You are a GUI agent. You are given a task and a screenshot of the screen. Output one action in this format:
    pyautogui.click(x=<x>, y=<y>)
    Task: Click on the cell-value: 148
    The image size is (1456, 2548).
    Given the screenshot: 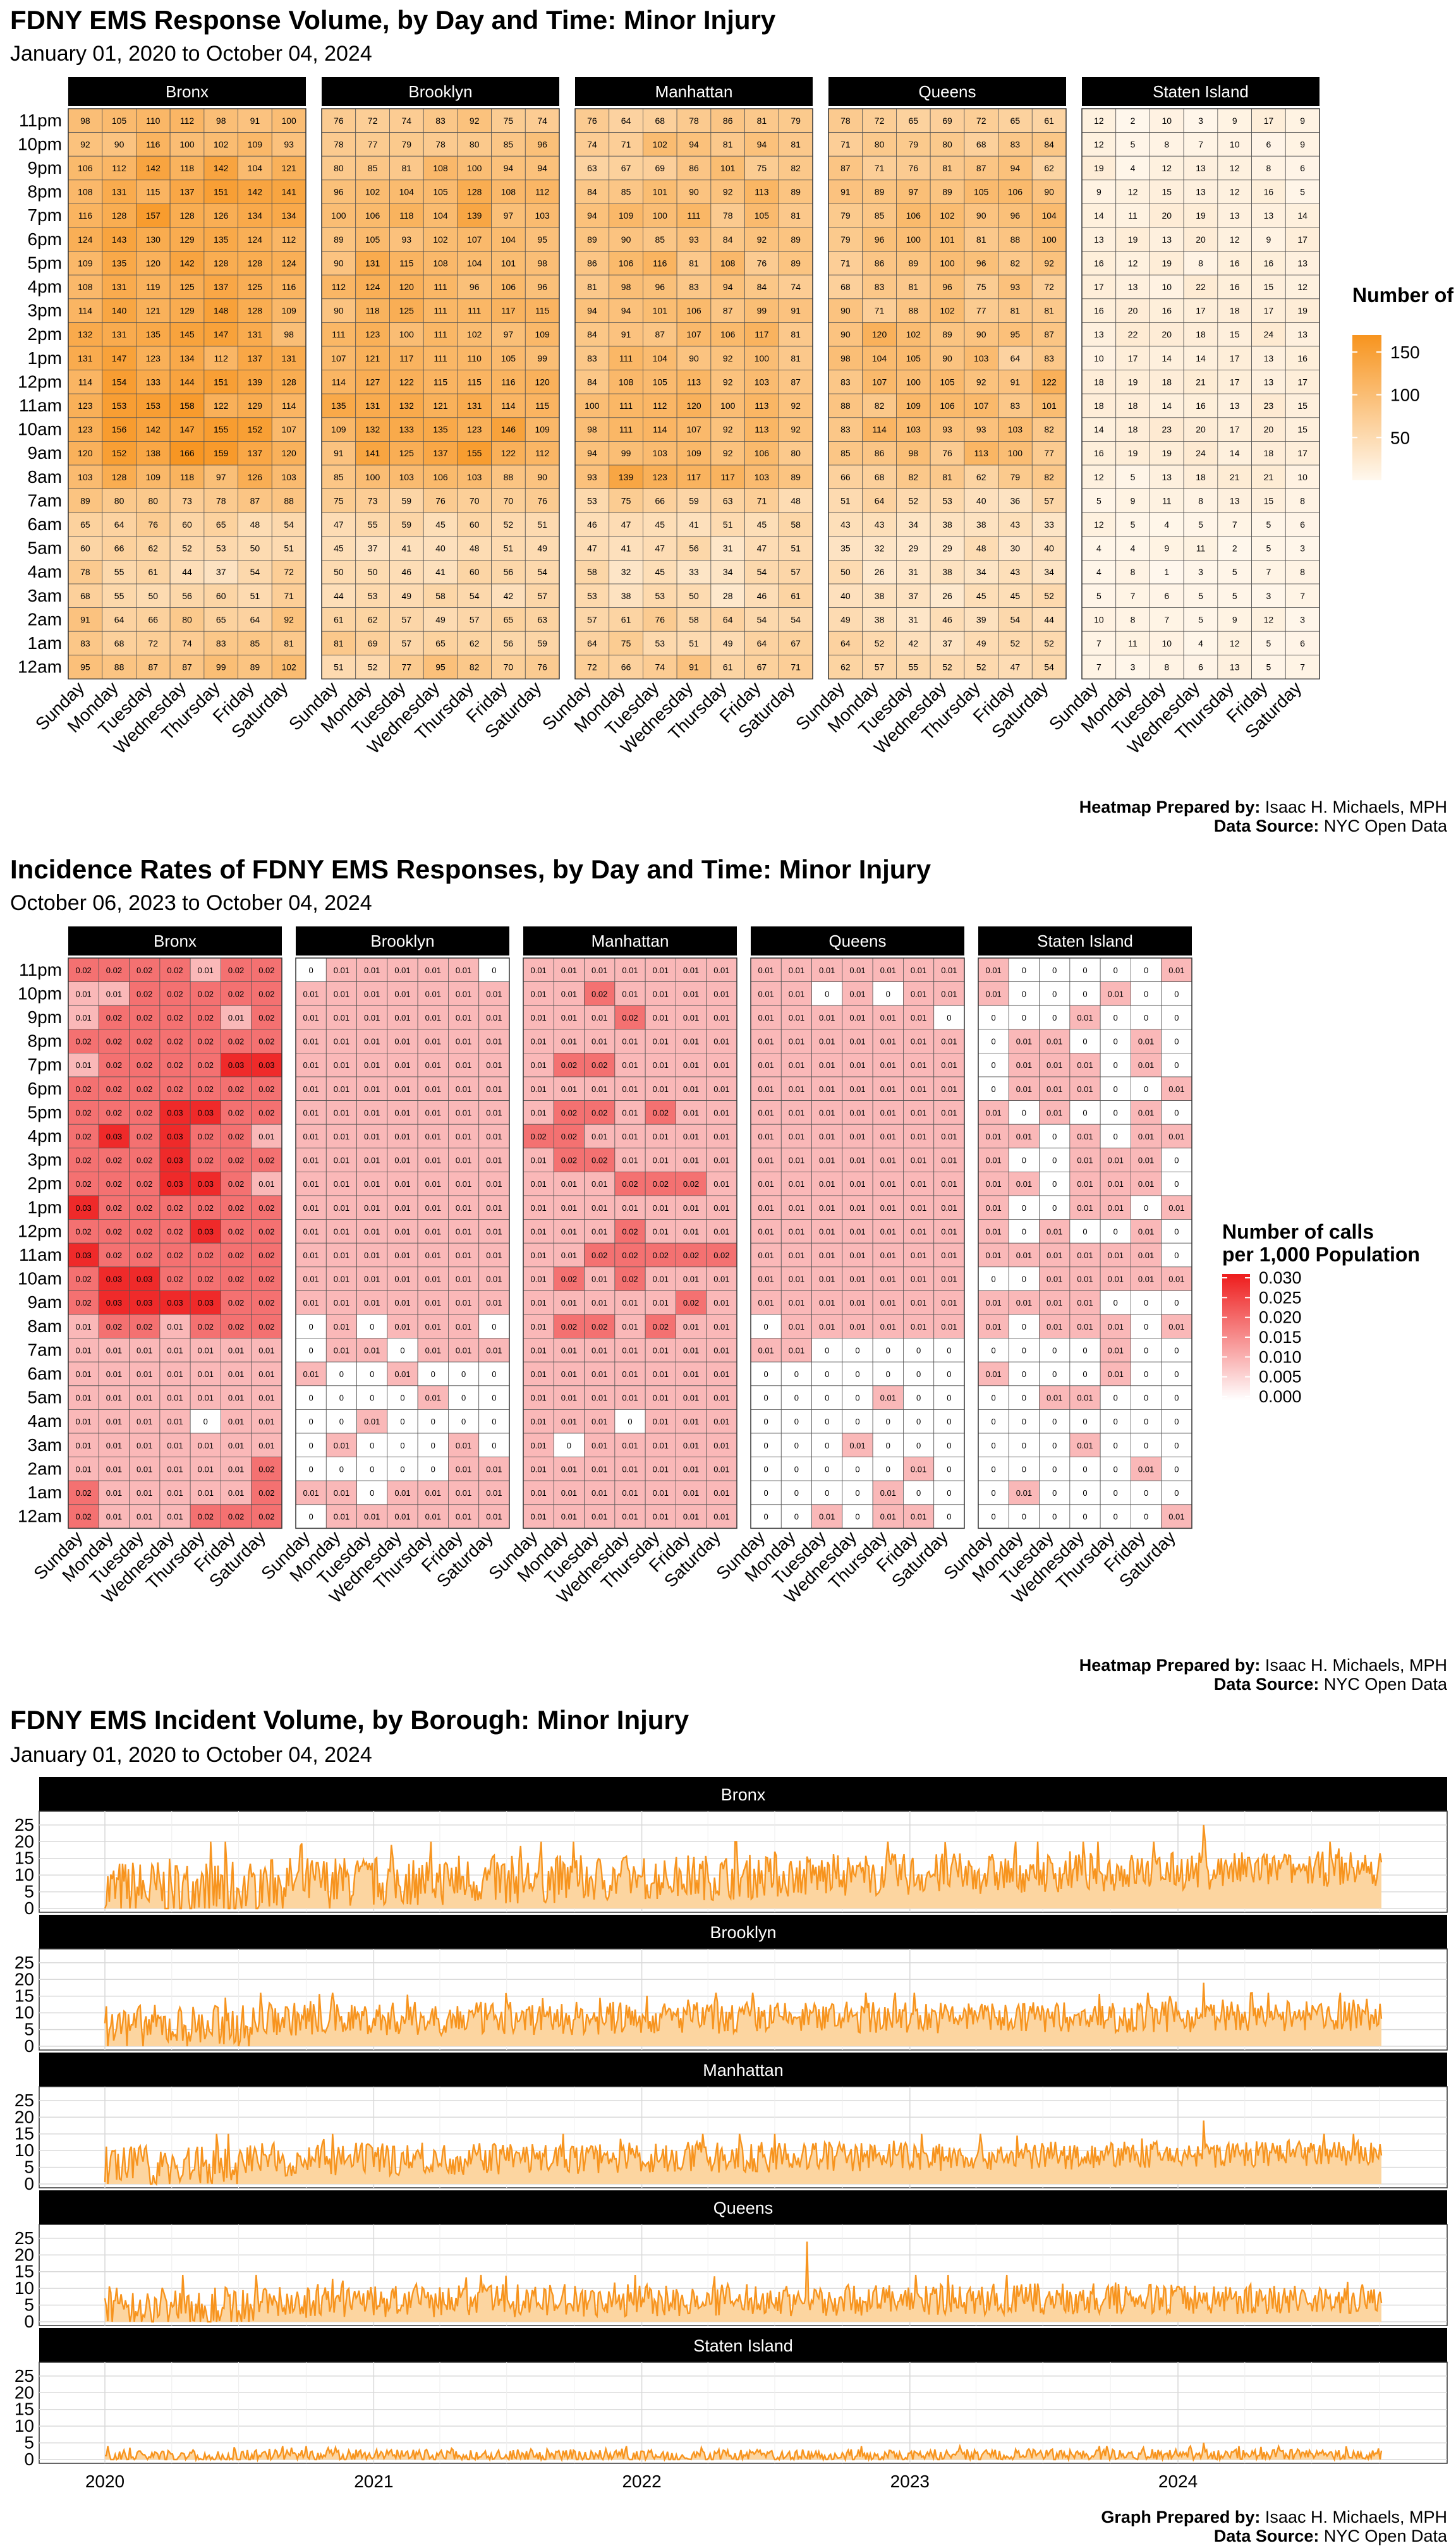 What is the action you would take?
    pyautogui.click(x=221, y=311)
    